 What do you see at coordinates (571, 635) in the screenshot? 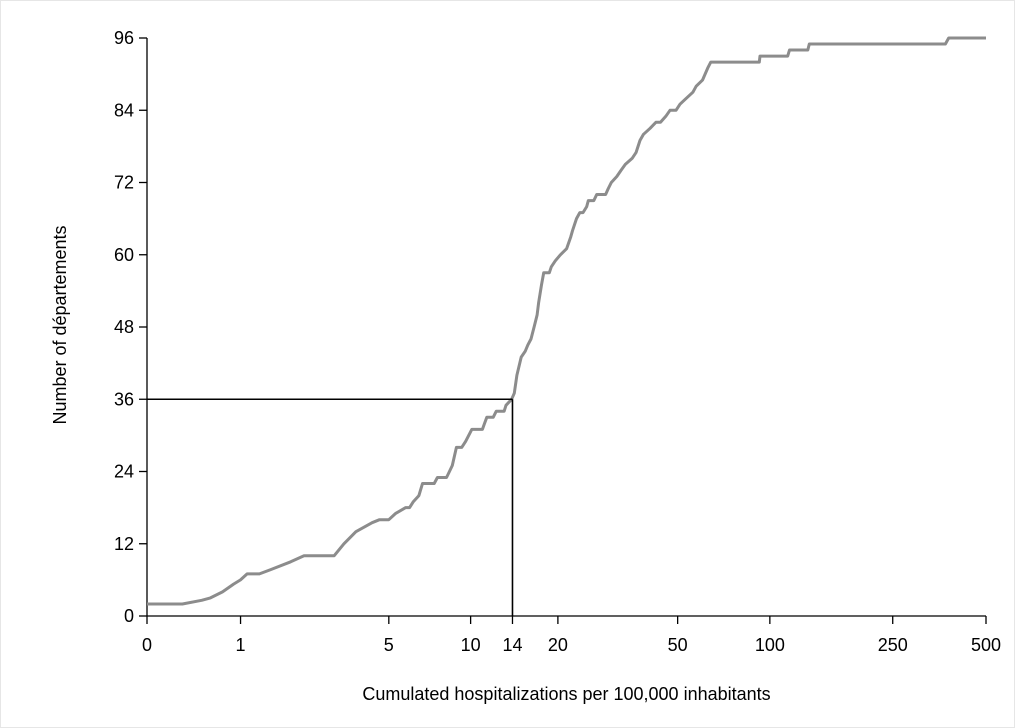
I see `x-axis-ticks: 0 1 5 10 14 20 50 100 250 500` at bounding box center [571, 635].